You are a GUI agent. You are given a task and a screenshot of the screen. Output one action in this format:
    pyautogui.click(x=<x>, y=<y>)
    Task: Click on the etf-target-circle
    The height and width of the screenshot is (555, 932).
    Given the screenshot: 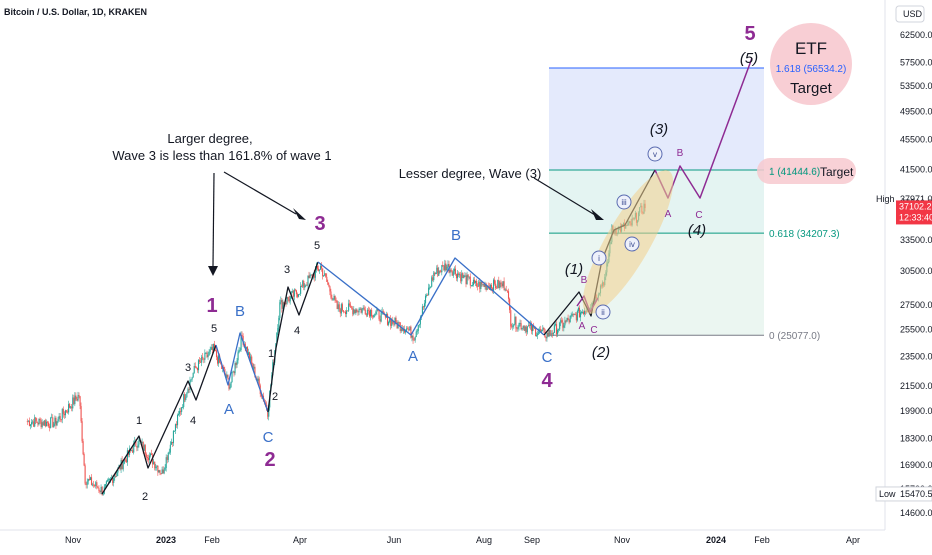 What is the action you would take?
    pyautogui.click(x=811, y=64)
    